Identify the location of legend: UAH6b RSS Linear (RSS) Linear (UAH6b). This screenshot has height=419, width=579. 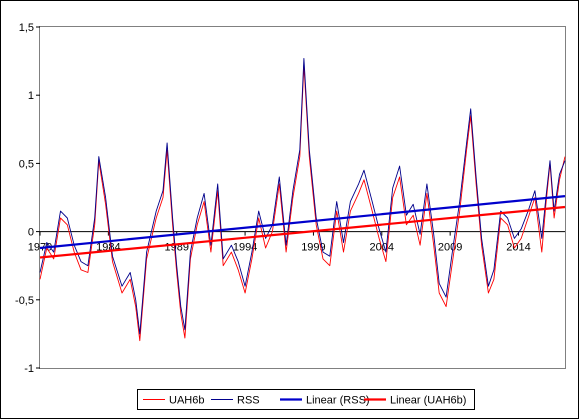
(306, 399).